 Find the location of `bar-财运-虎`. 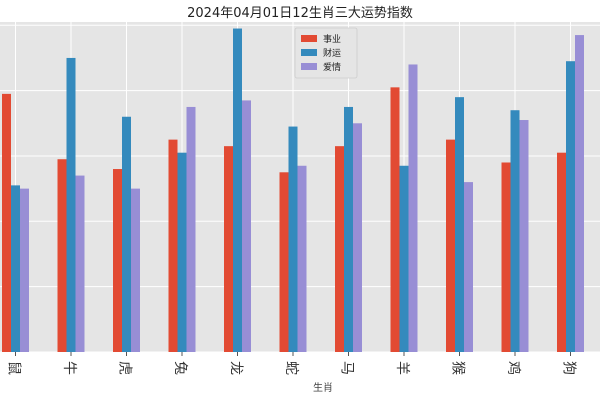

bar-财运-虎 is located at coordinates (126, 234).